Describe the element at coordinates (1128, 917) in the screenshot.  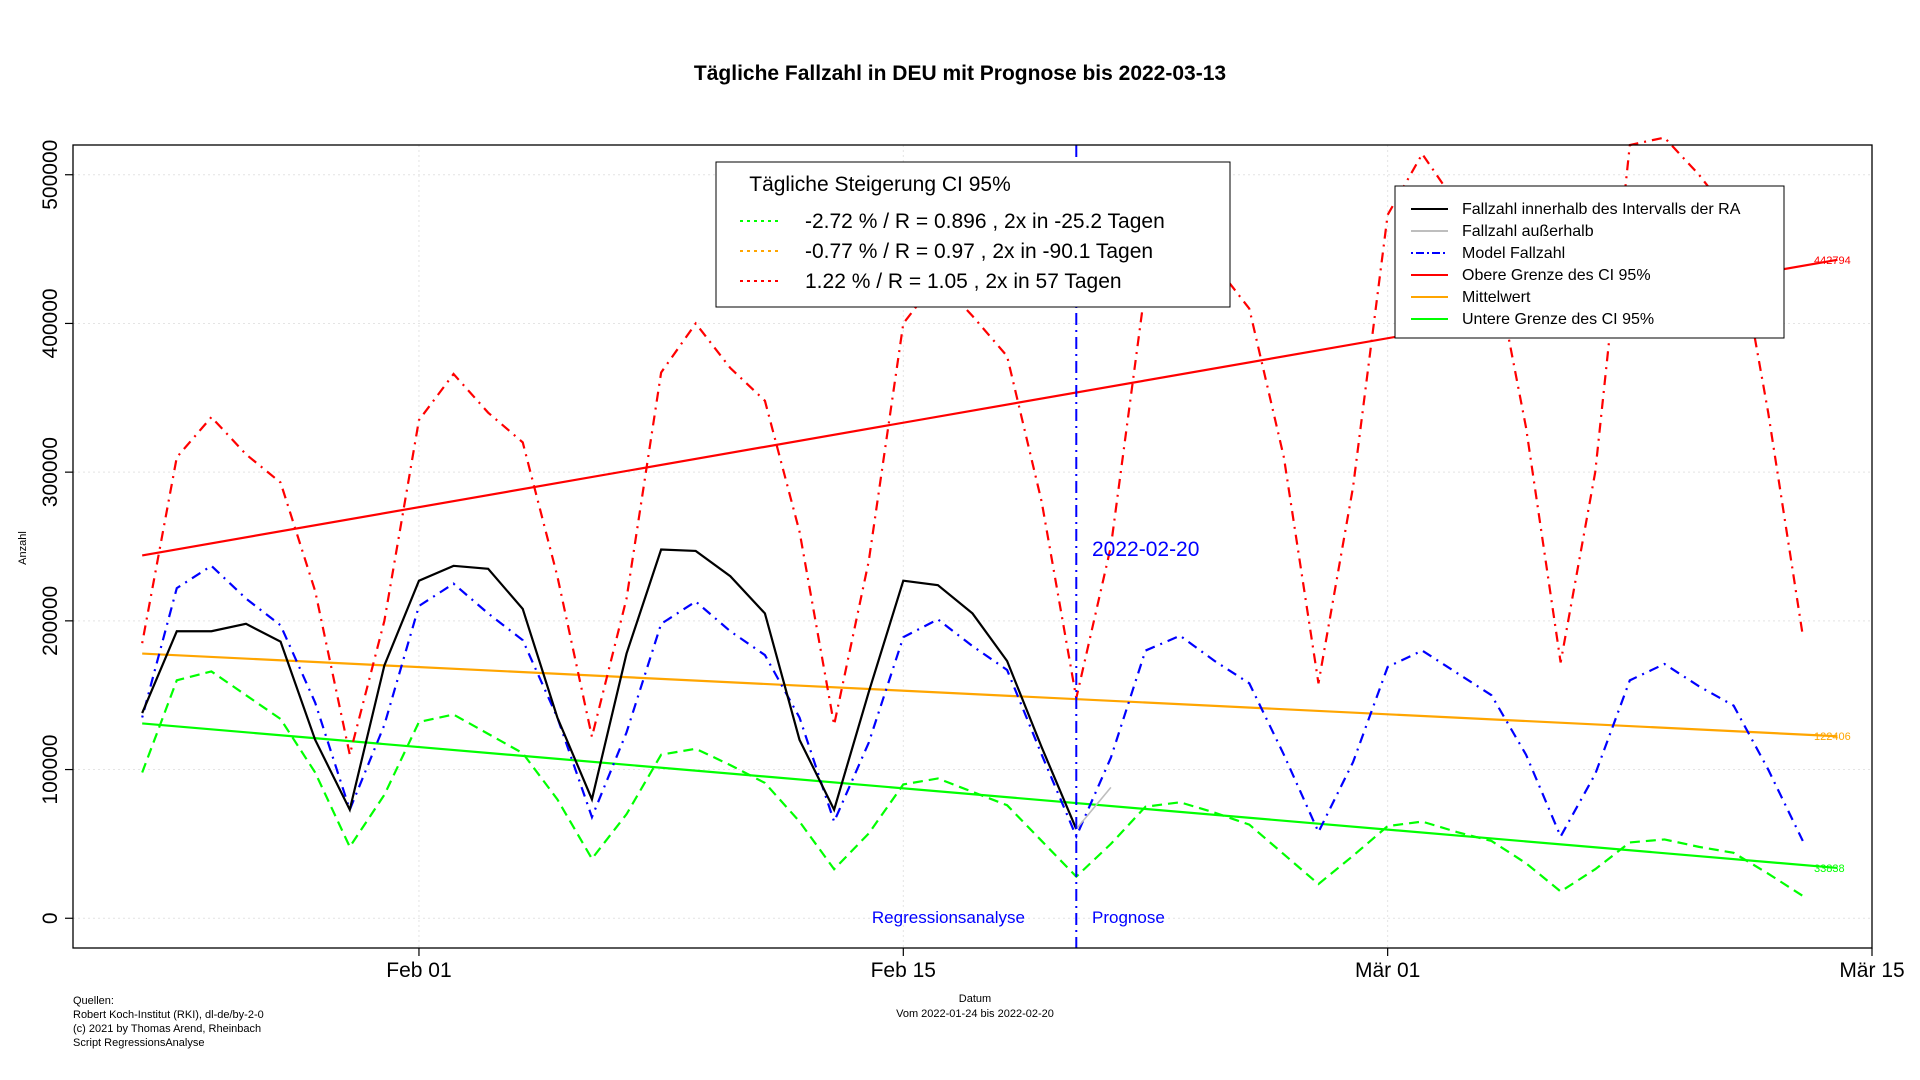
I see `forecast-label: Prognose` at that location.